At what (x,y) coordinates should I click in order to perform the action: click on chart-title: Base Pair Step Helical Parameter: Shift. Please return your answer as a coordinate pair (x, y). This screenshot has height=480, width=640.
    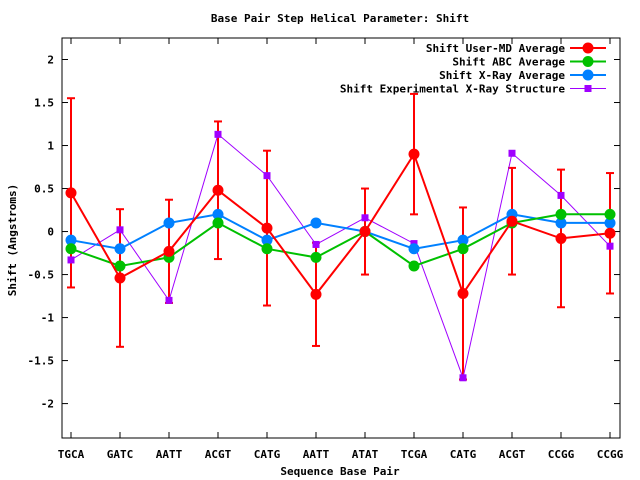
    Looking at the image, I should click on (340, 18).